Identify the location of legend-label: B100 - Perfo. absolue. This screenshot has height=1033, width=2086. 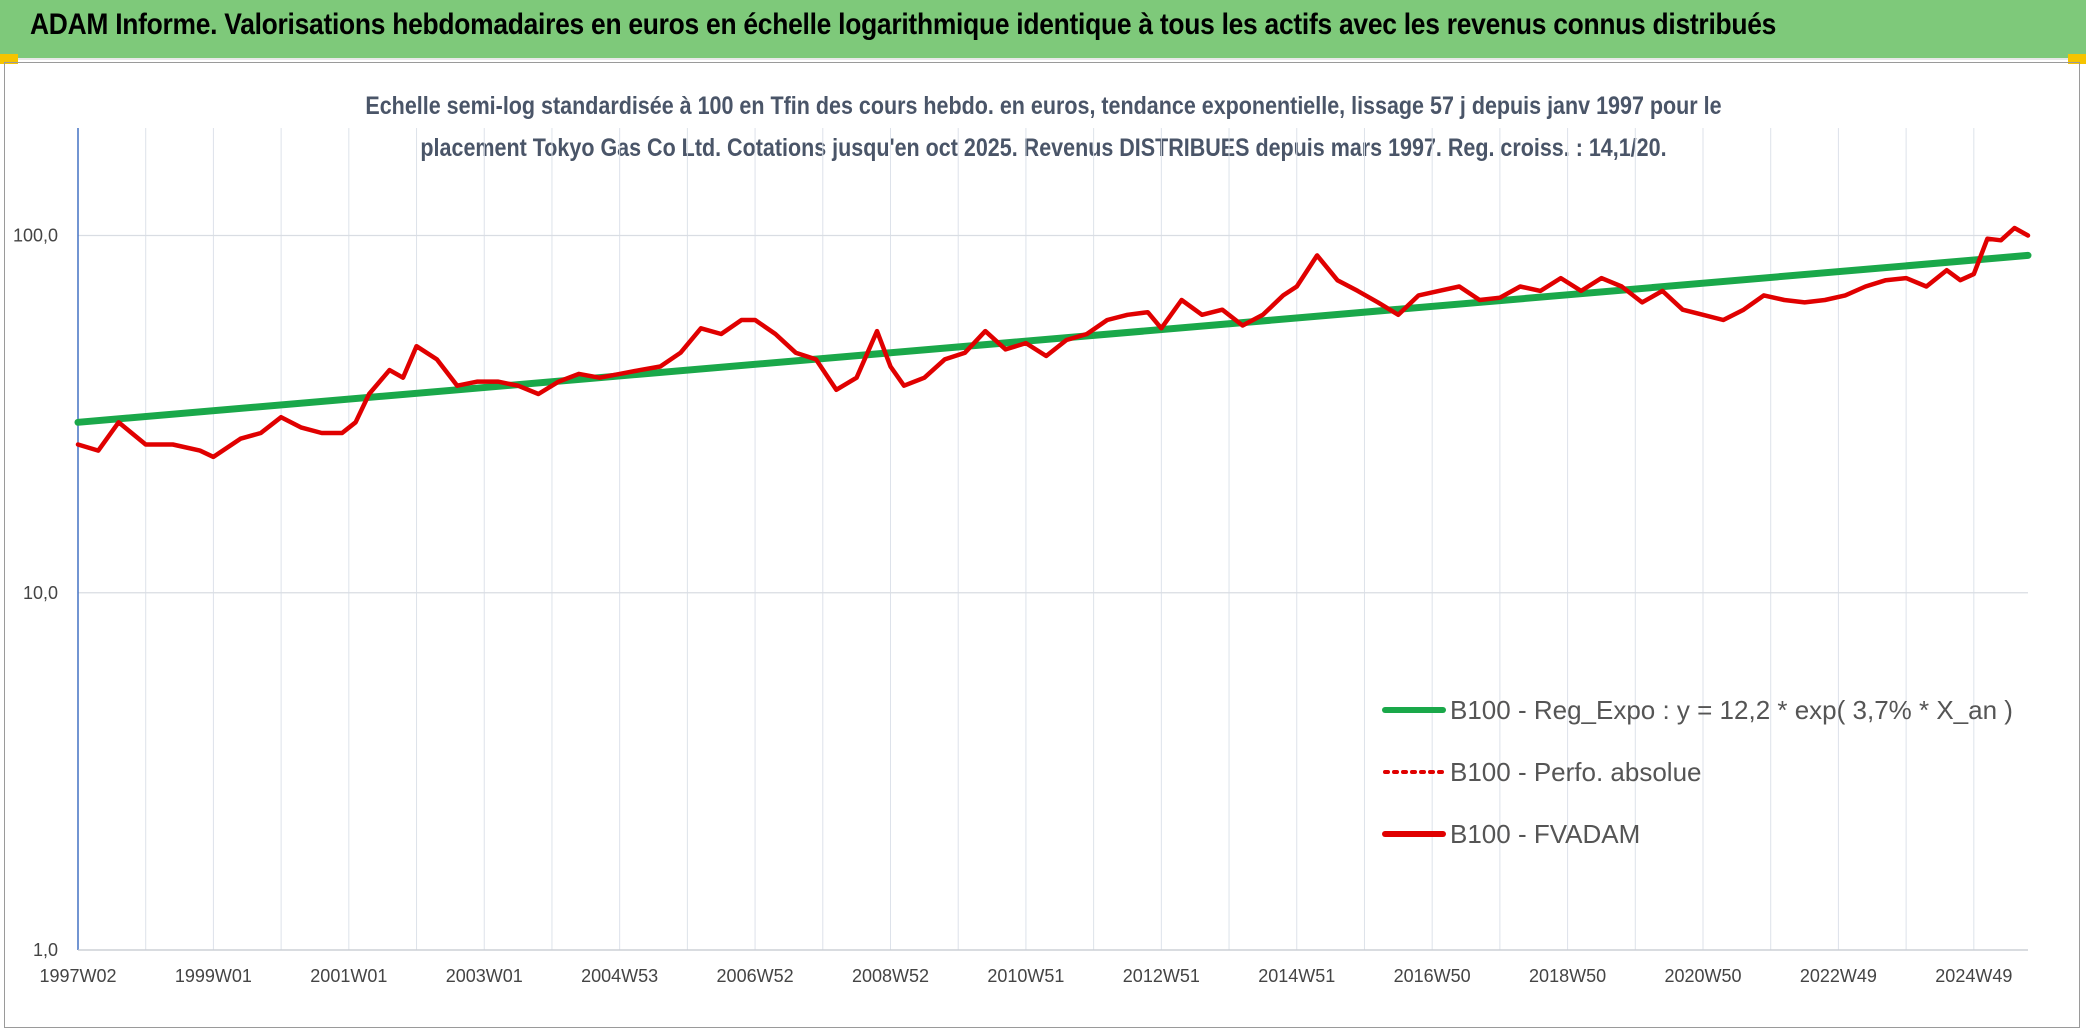
(1576, 772).